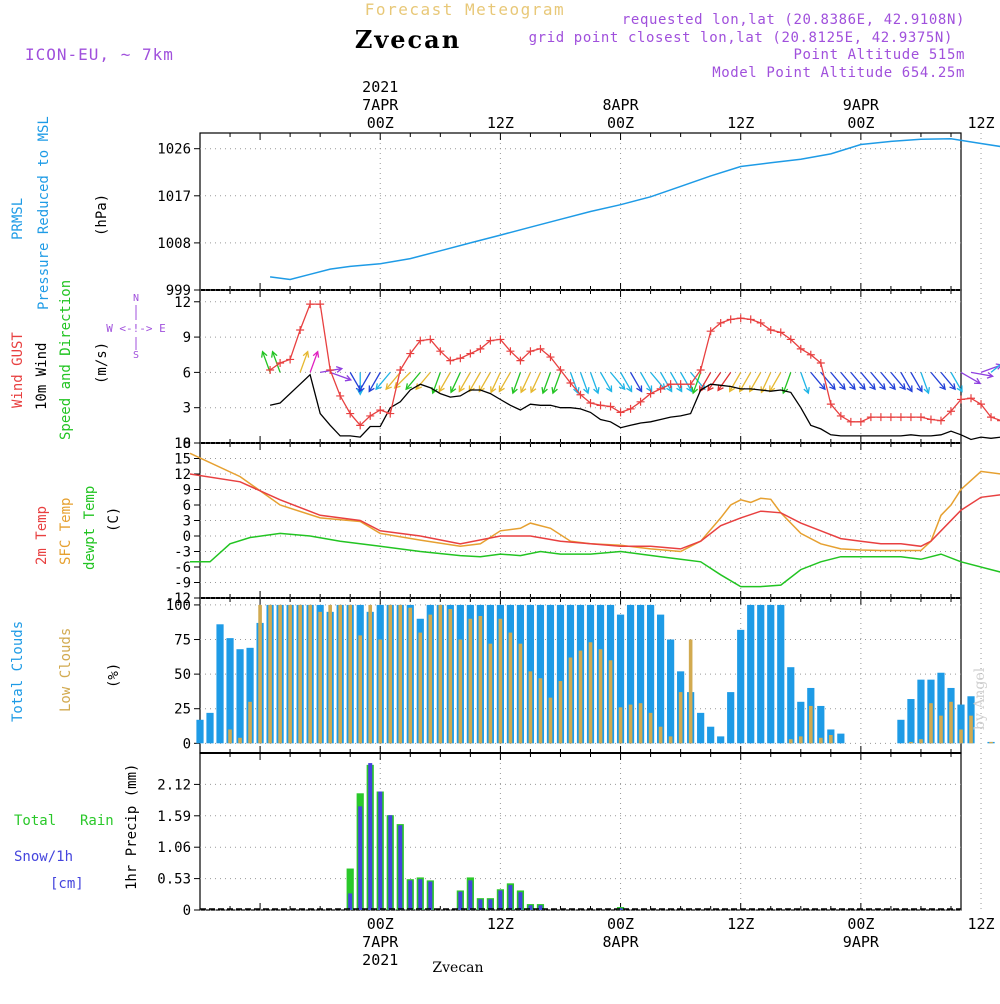  What do you see at coordinates (43, 857) in the screenshot?
I see `precip-label-snow: Snow/1h` at bounding box center [43, 857].